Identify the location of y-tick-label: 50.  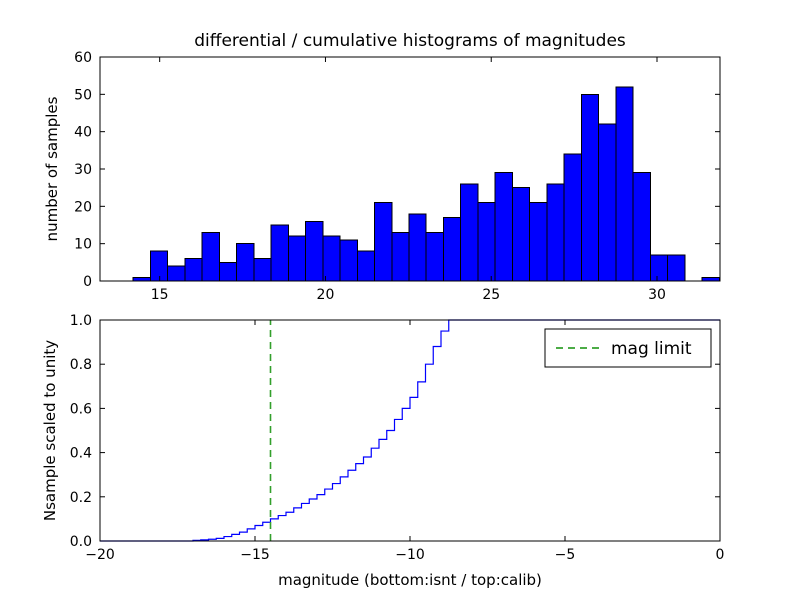
(83, 95).